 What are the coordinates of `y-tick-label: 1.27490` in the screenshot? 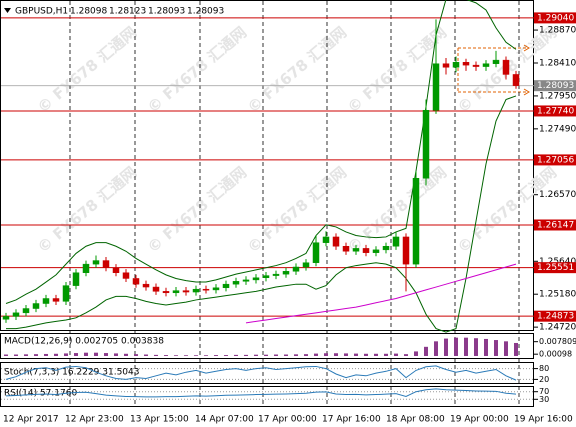 It's located at (557, 129).